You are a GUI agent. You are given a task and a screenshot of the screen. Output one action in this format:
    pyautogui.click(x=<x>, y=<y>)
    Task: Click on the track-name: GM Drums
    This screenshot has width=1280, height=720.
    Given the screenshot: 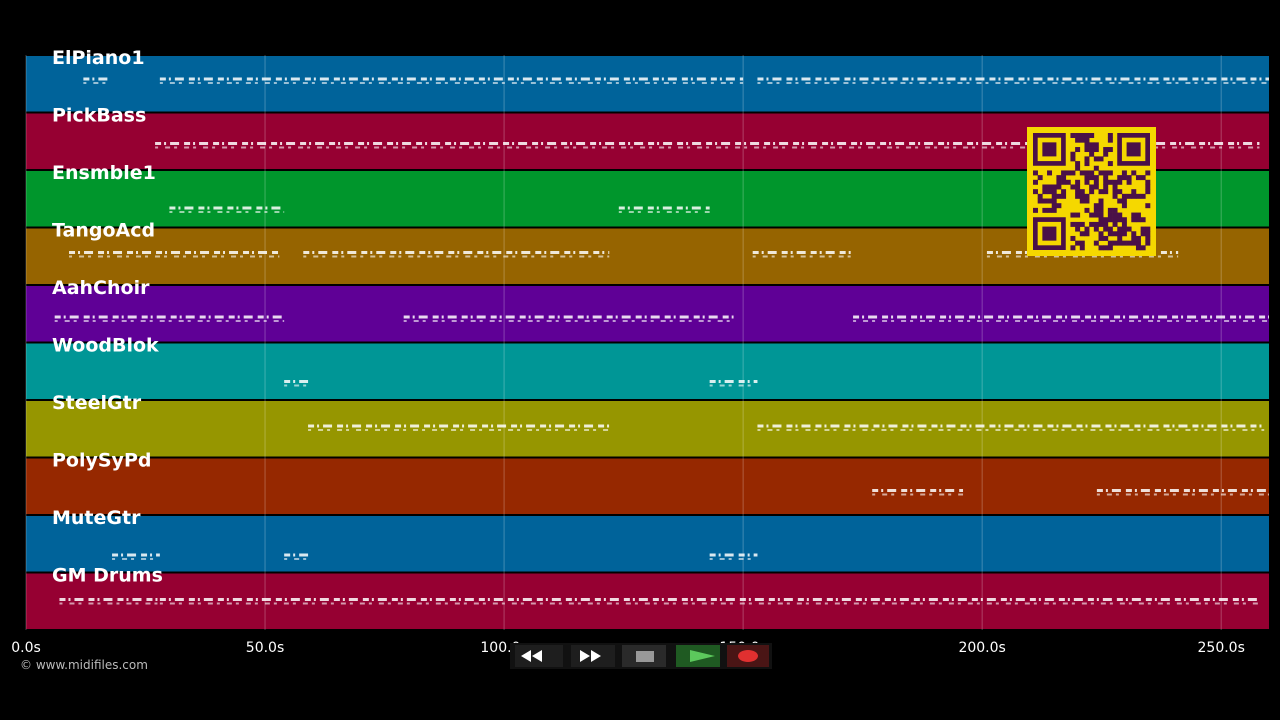 What is the action you would take?
    pyautogui.click(x=107, y=576)
    